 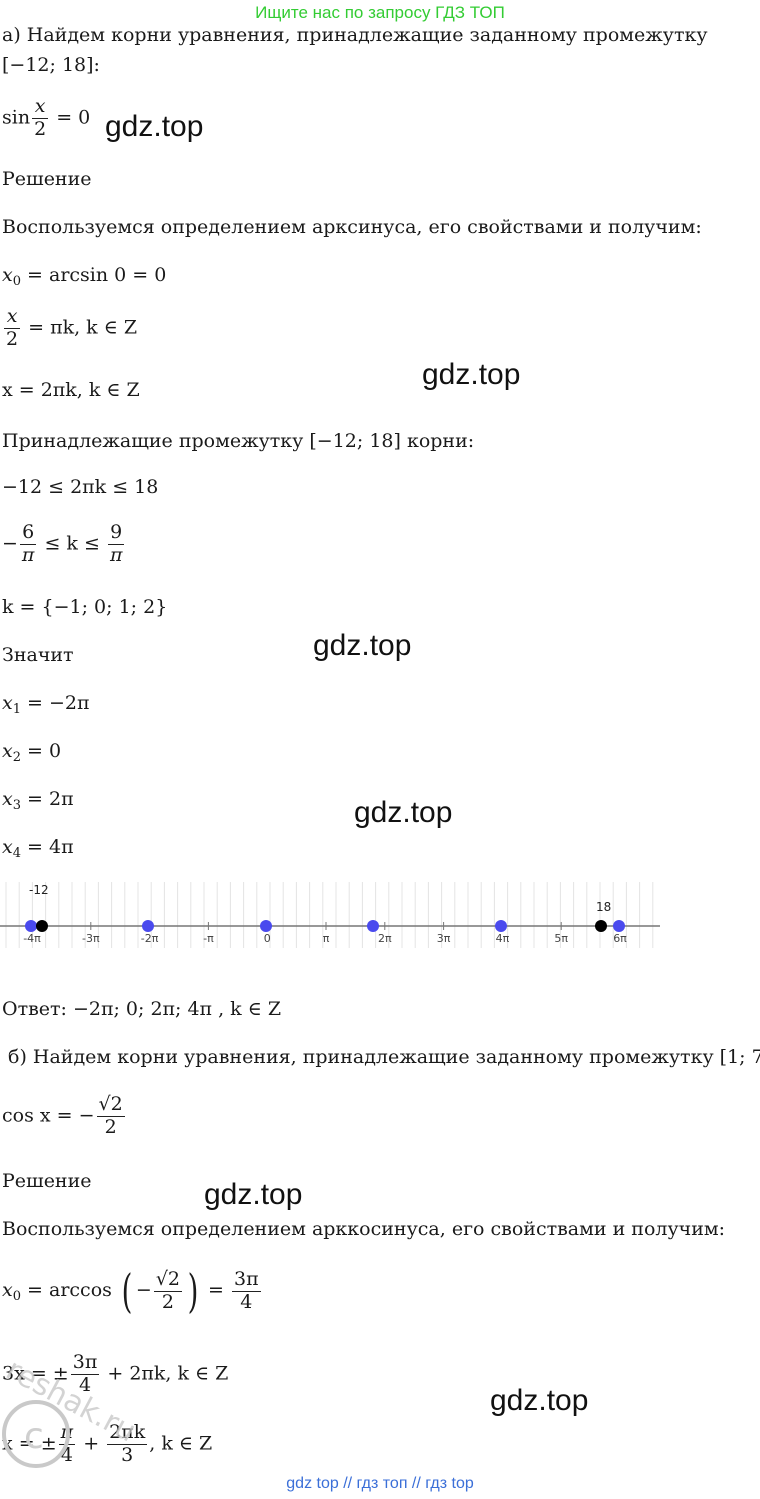 I want to click on x0-minus: −, so click(x=143, y=1290).